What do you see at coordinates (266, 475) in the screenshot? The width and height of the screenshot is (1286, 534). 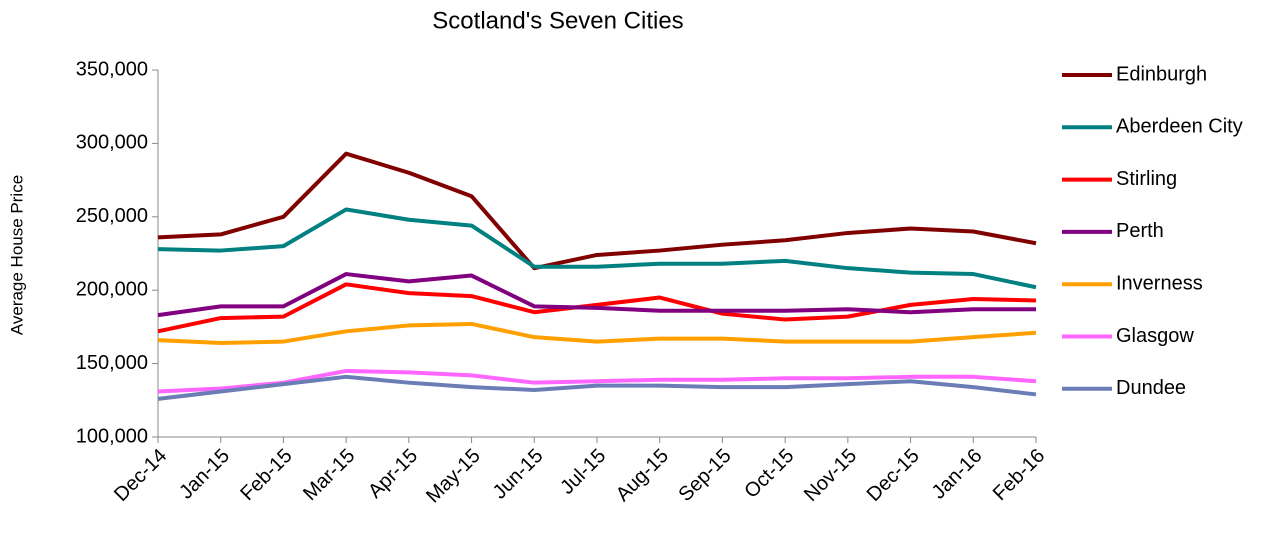 I see `x-tick-label: Feb-15` at bounding box center [266, 475].